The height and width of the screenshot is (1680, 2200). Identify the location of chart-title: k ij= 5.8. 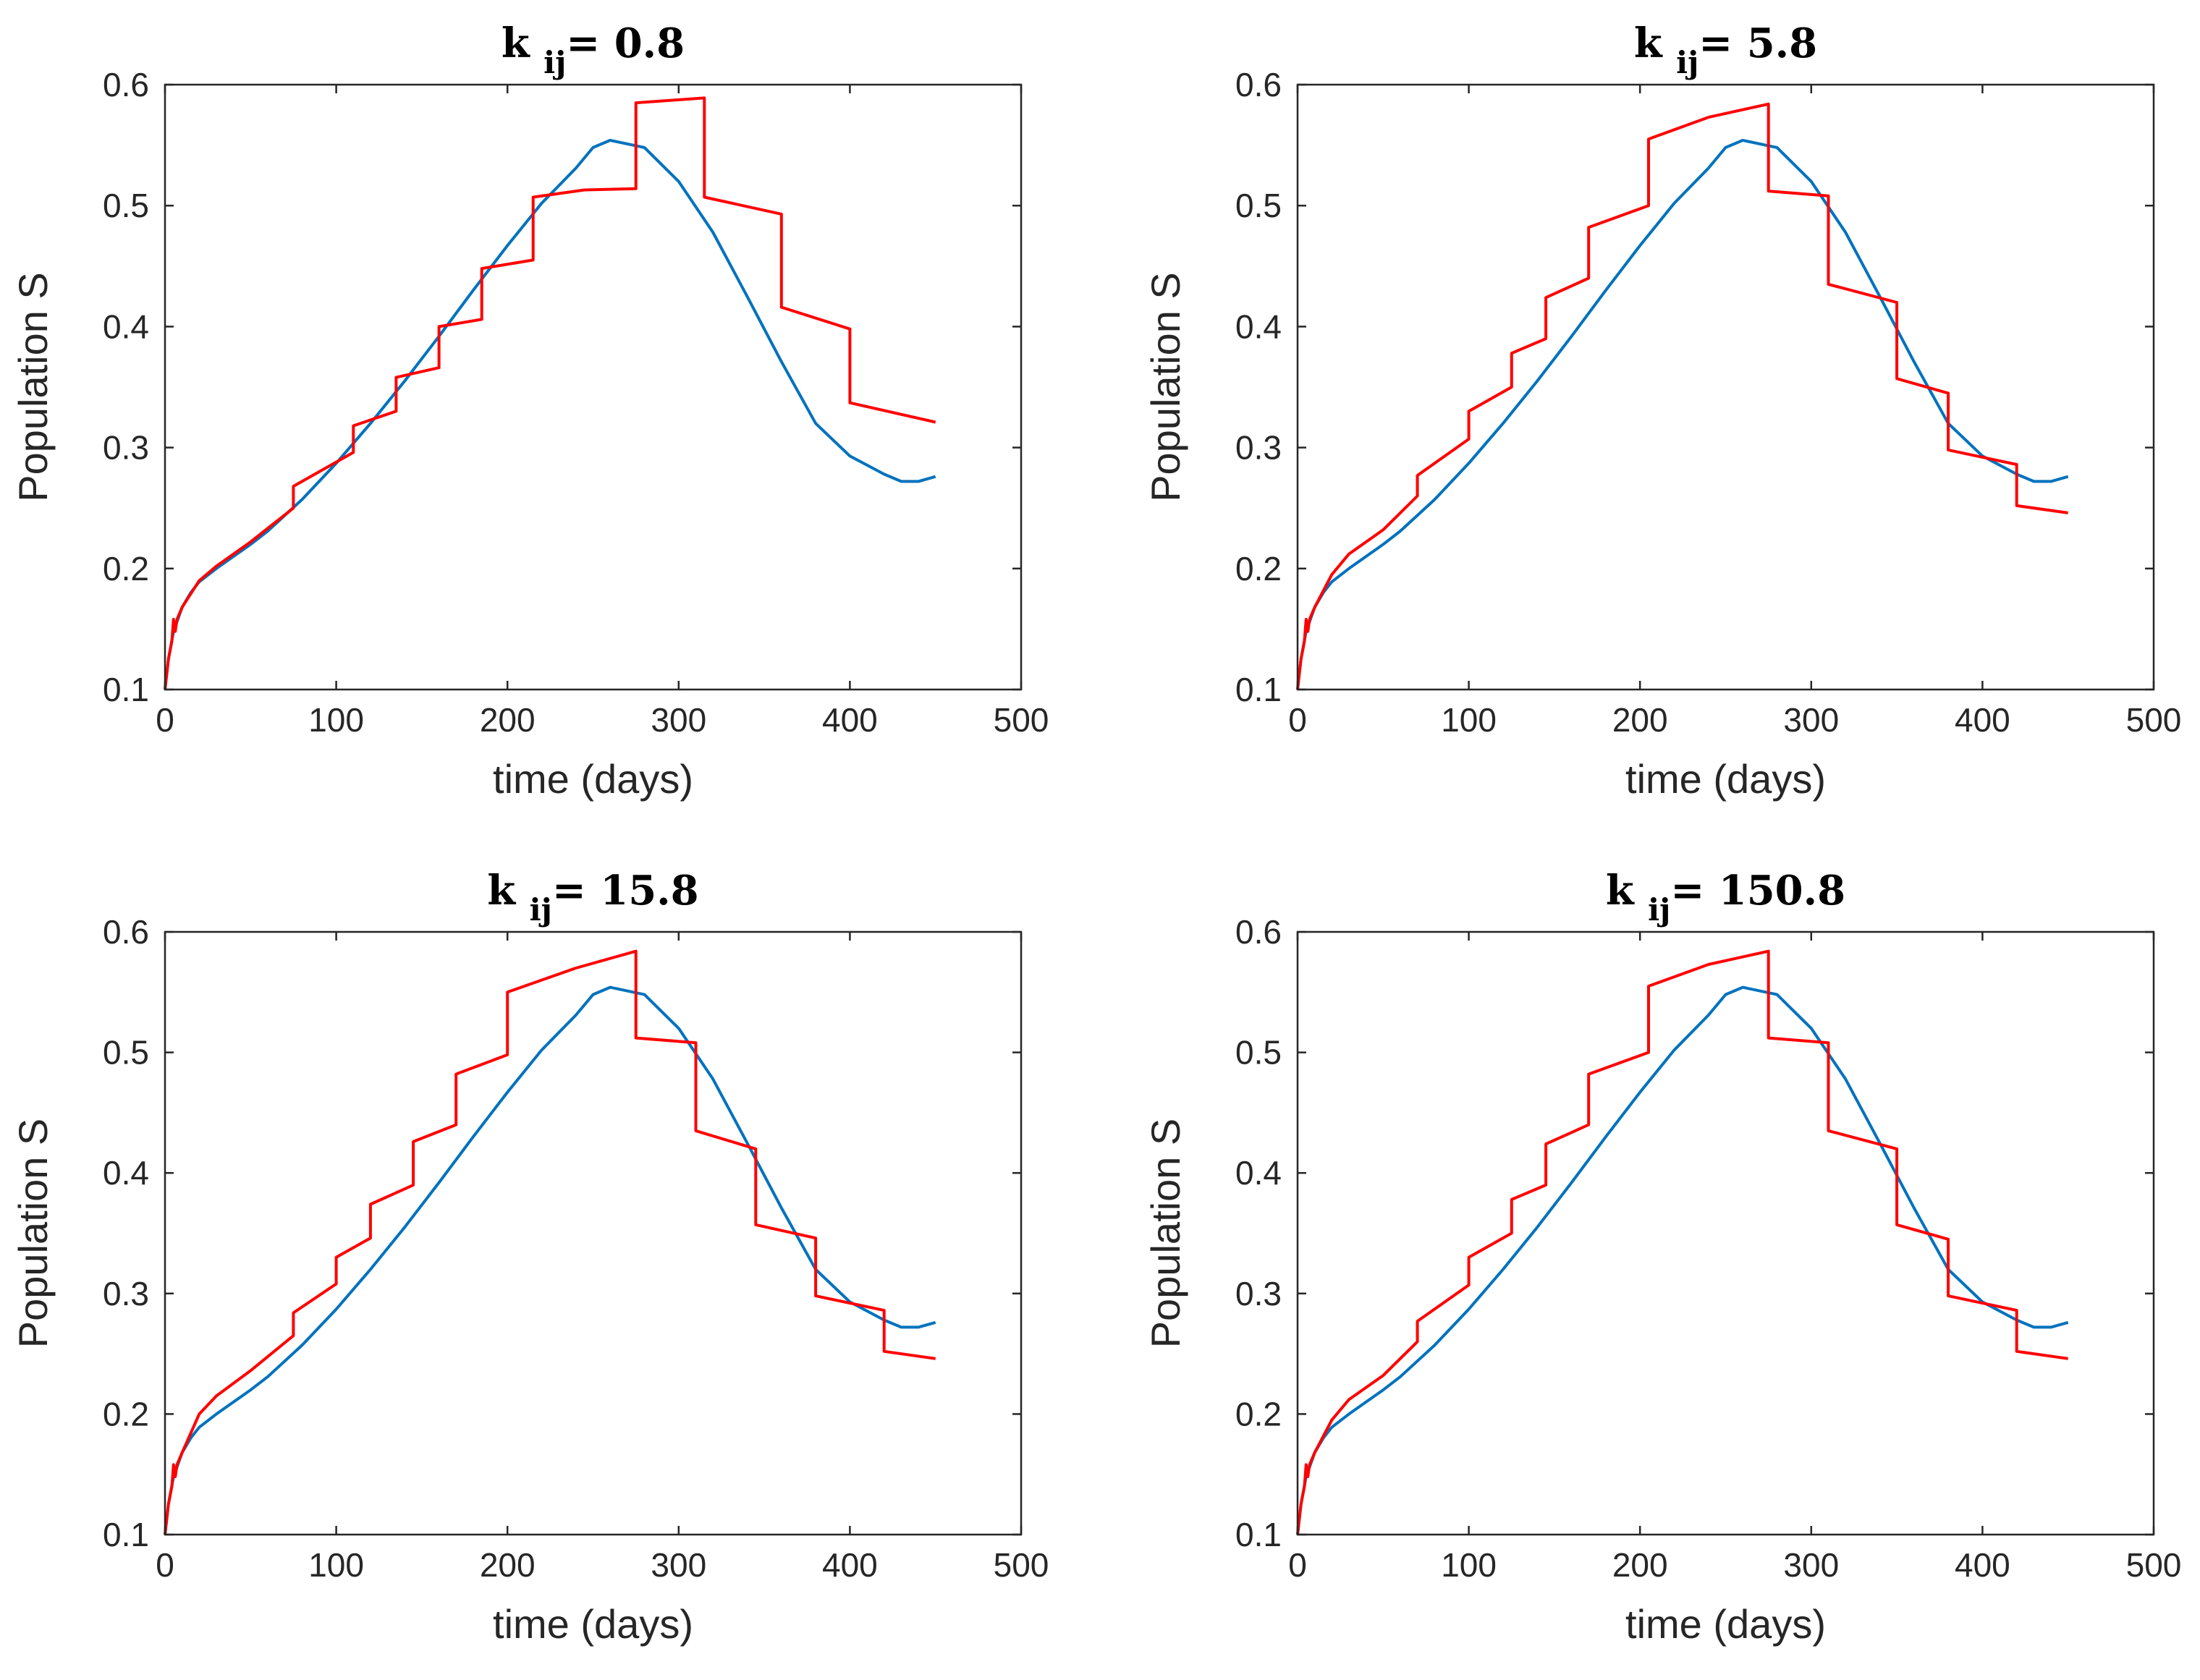
(1726, 50).